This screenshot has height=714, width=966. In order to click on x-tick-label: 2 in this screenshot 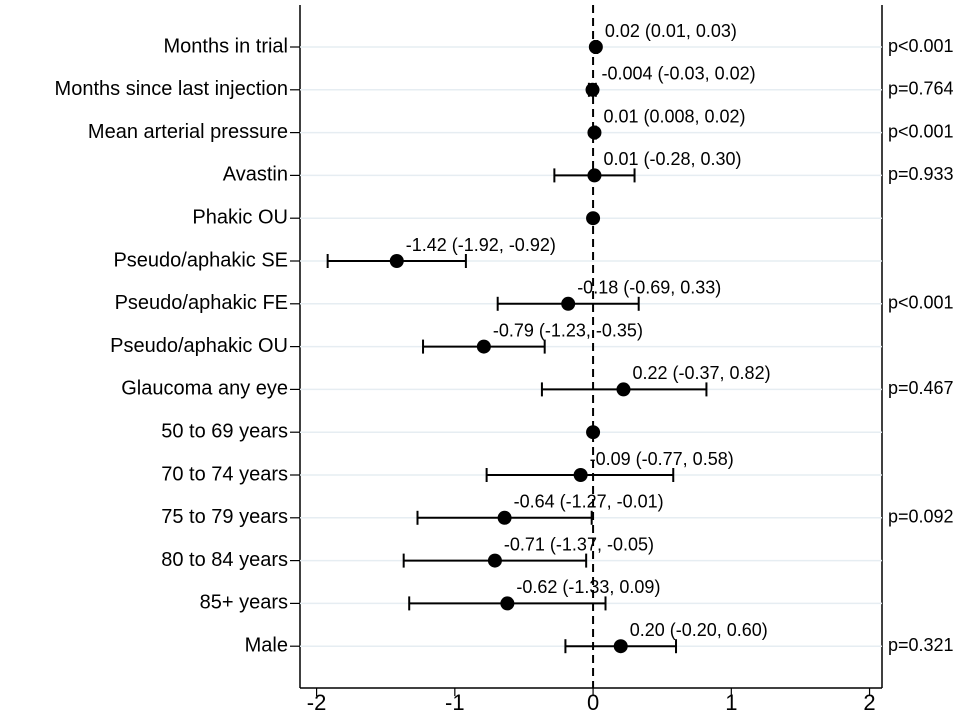, I will do `click(869, 702)`.